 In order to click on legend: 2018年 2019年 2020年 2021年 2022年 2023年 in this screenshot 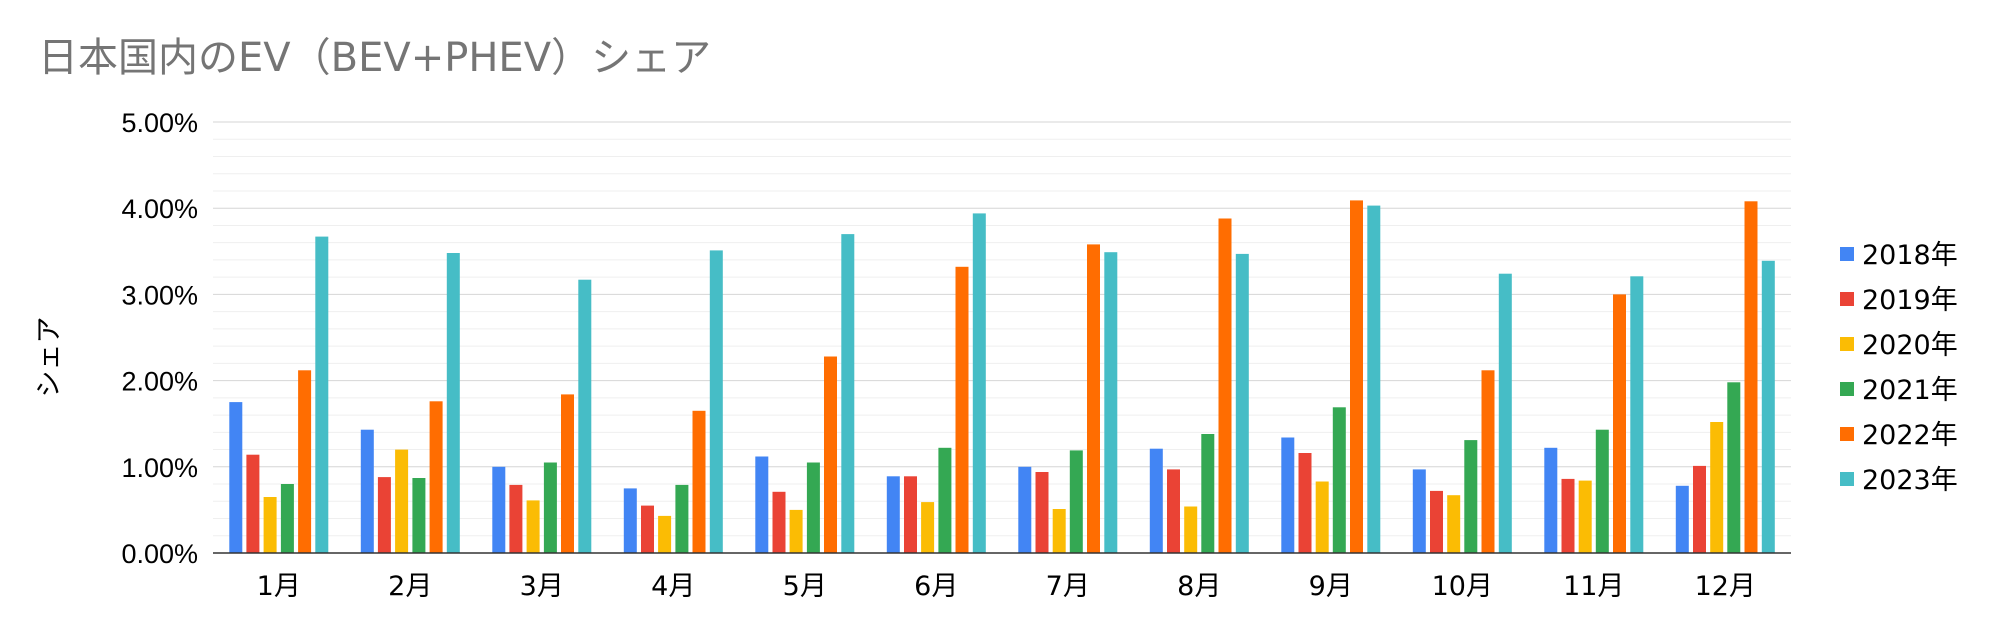, I will do `click(1899, 368)`.